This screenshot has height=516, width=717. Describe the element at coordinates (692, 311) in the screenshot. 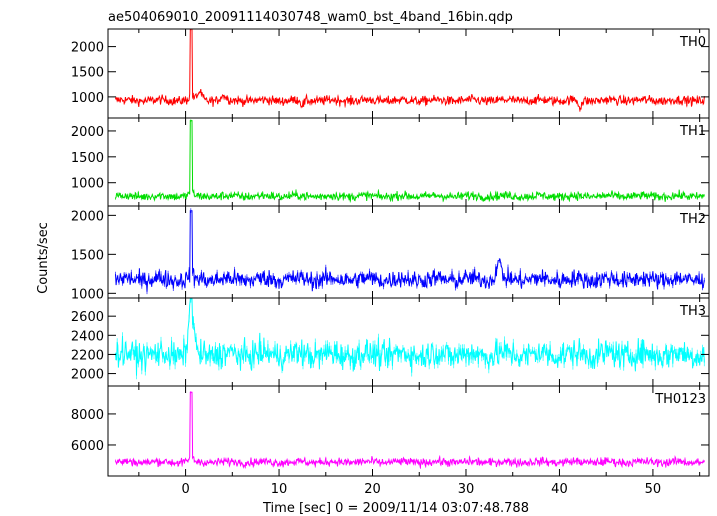

I see `panel-label-th3: TH3` at that location.